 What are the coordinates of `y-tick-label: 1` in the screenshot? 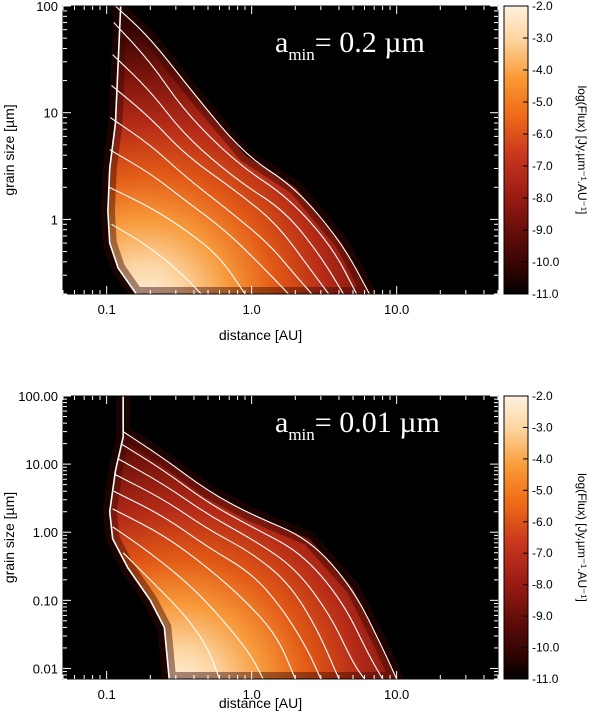 It's located at (54, 219).